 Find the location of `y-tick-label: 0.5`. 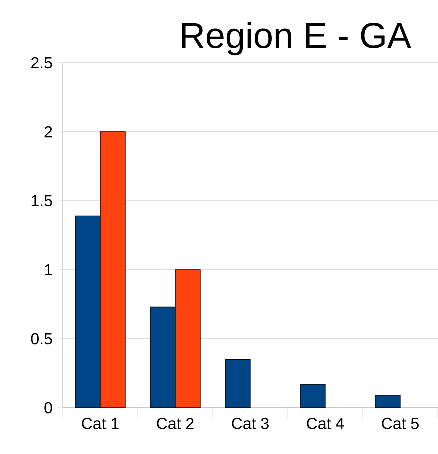

y-tick-label: 0.5 is located at coordinates (41, 339).